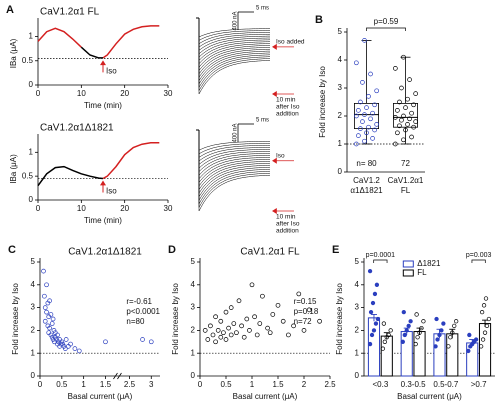 The image size is (500, 419). Describe the element at coordinates (380, 255) in the screenshot. I see `significance-label: p=0.0001` at that location.